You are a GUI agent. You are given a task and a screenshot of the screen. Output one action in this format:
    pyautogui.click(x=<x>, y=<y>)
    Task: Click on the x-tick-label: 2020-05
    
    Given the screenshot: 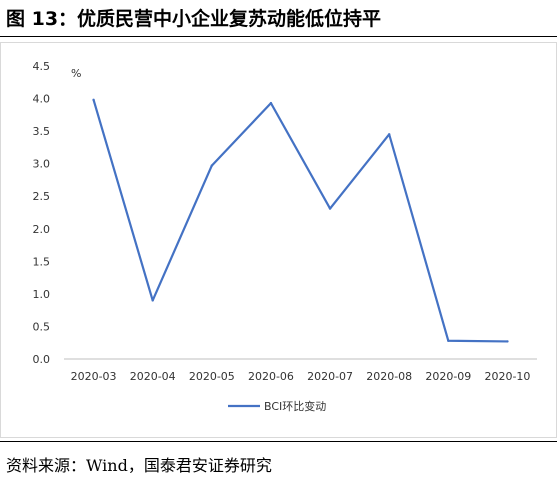 What is the action you would take?
    pyautogui.click(x=212, y=376)
    